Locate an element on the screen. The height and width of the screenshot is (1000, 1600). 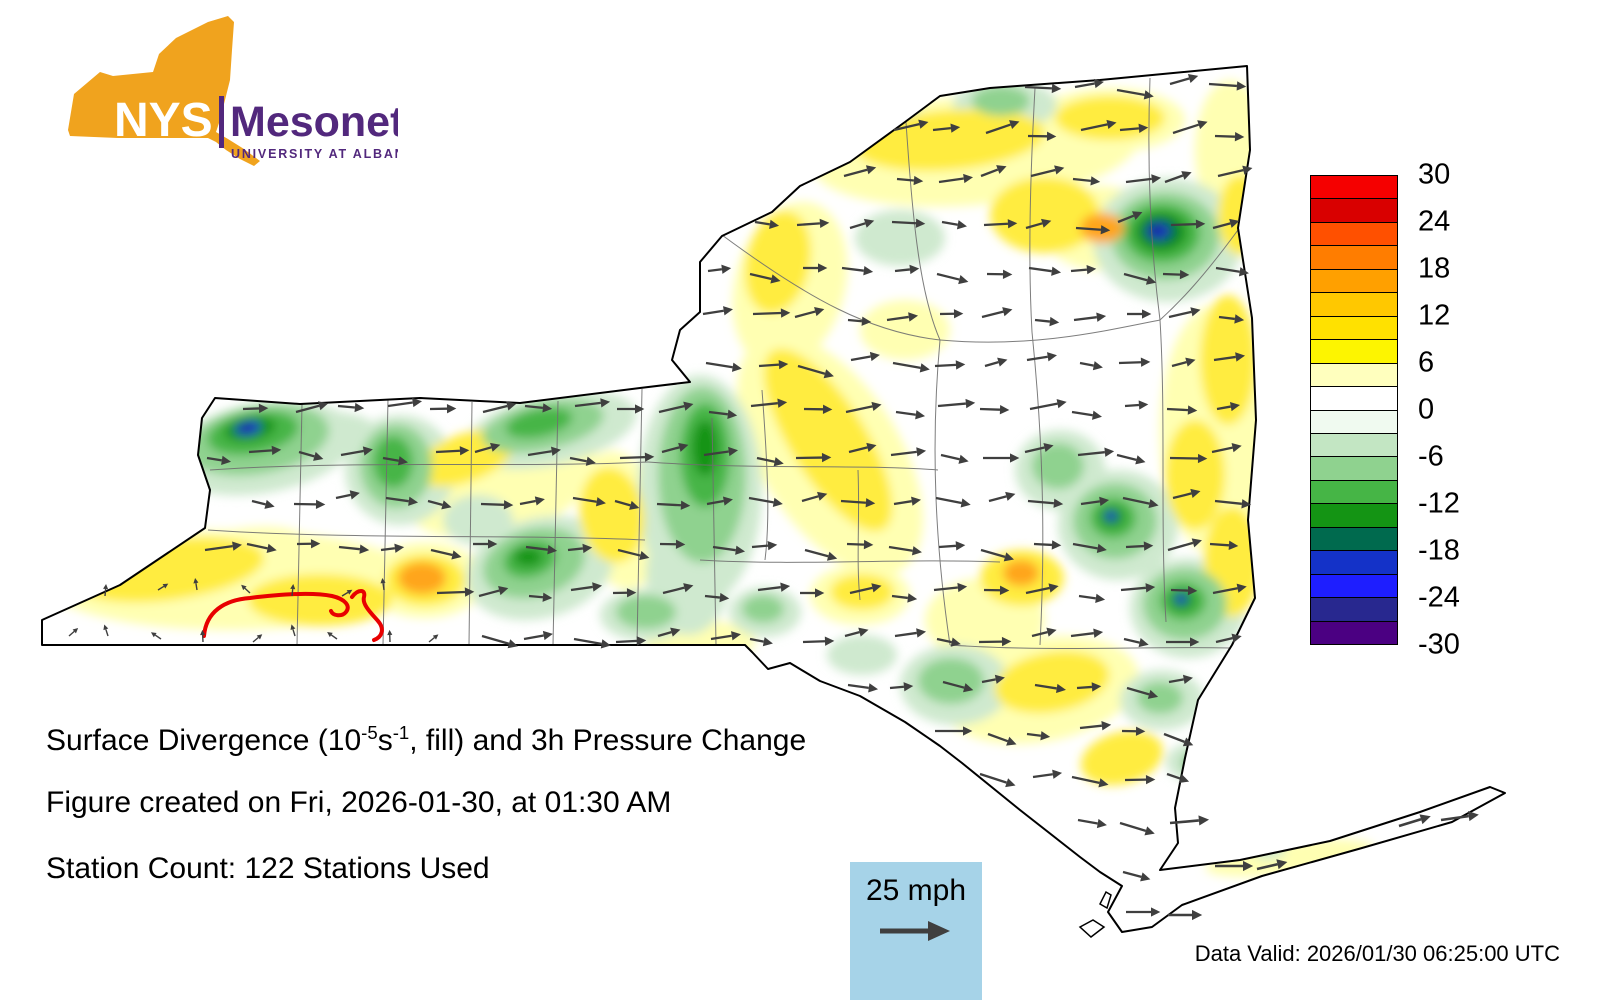
colorbar-tick-label: -12 is located at coordinates (1439, 503).